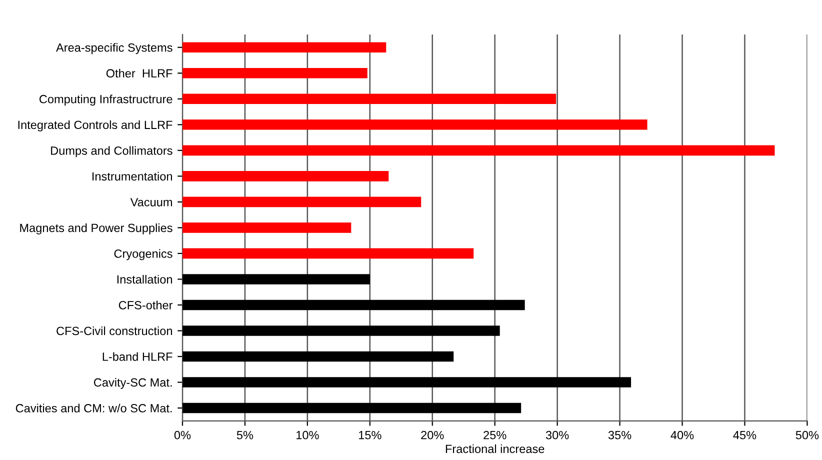 The height and width of the screenshot is (460, 822). What do you see at coordinates (143, 254) in the screenshot?
I see `y-tick-label: Cryogenics` at bounding box center [143, 254].